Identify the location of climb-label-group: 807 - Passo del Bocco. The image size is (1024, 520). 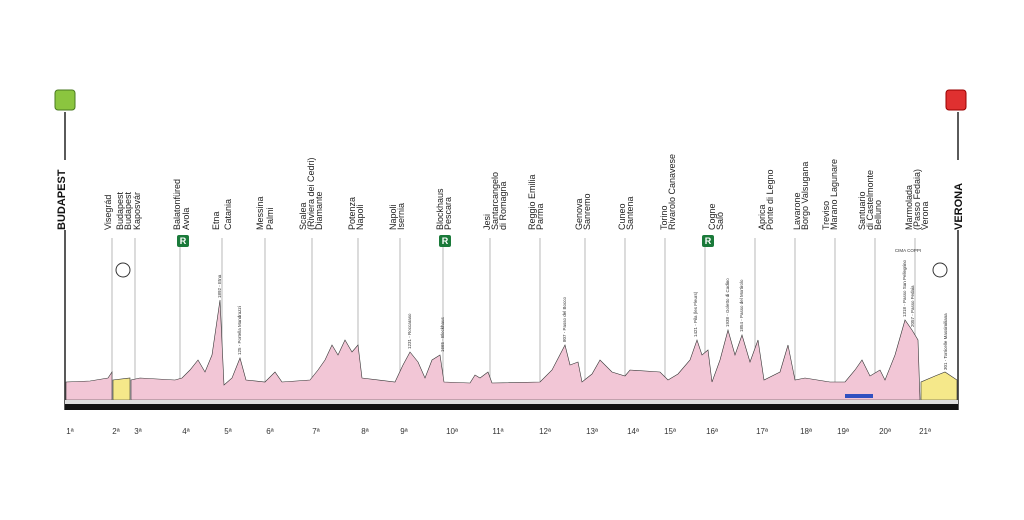
(564, 319).